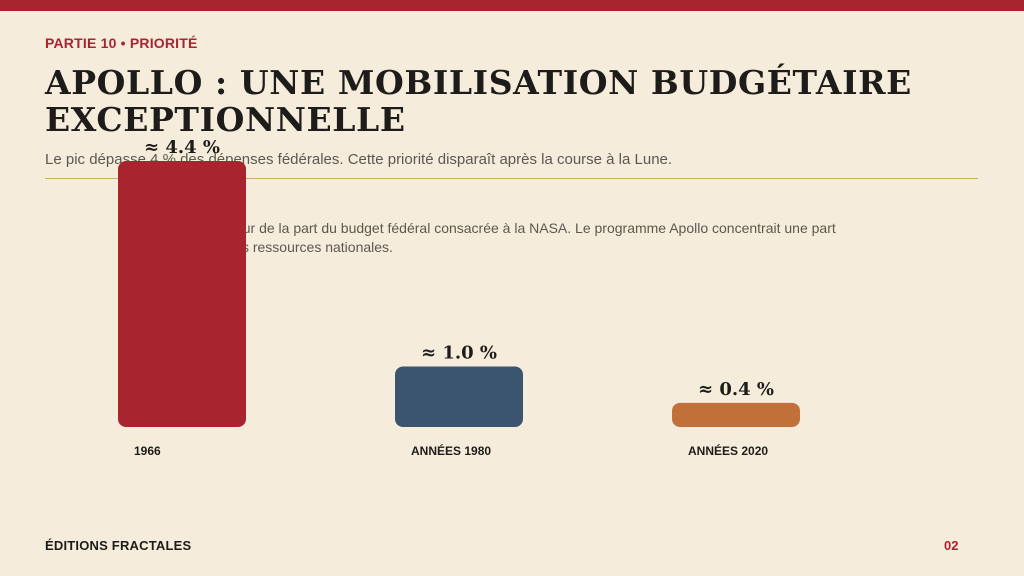 This screenshot has width=1024, height=576. What do you see at coordinates (147, 451) in the screenshot?
I see `category-label-0: 1966` at bounding box center [147, 451].